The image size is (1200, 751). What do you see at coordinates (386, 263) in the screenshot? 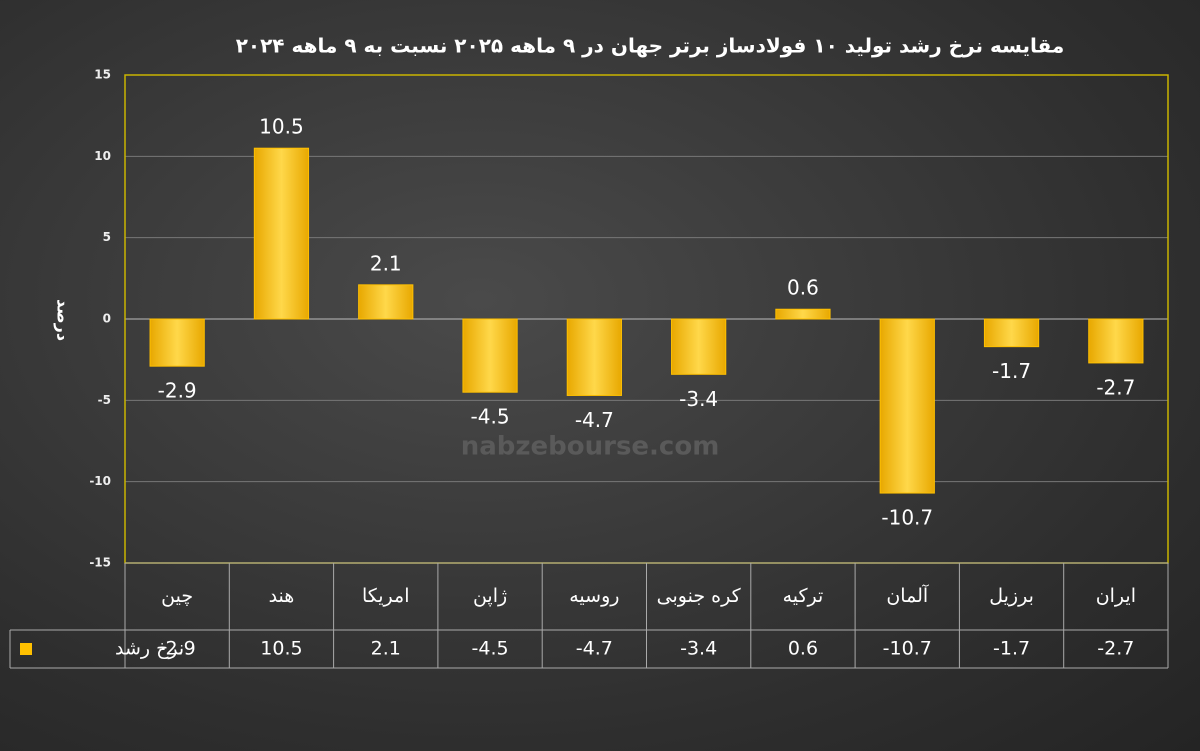
I see `data-label: 2.1` at bounding box center [386, 263].